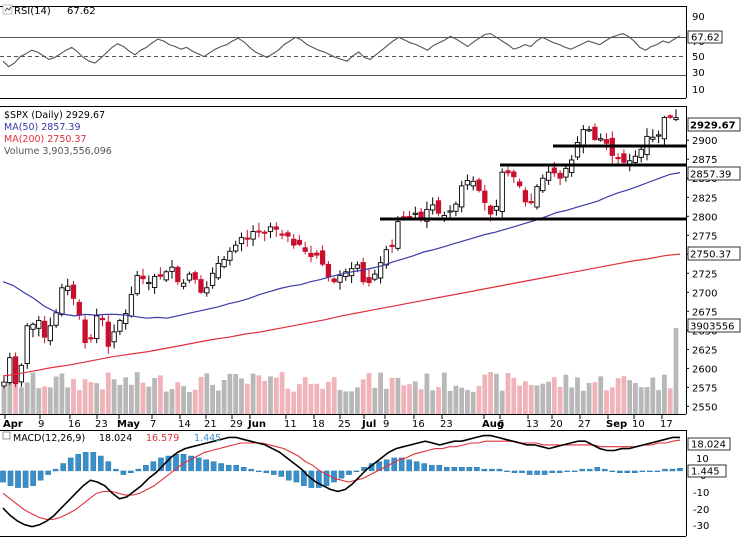 The image size is (742, 537). What do you see at coordinates (704, 141) in the screenshot?
I see `price-tick-label: 2900` at bounding box center [704, 141].